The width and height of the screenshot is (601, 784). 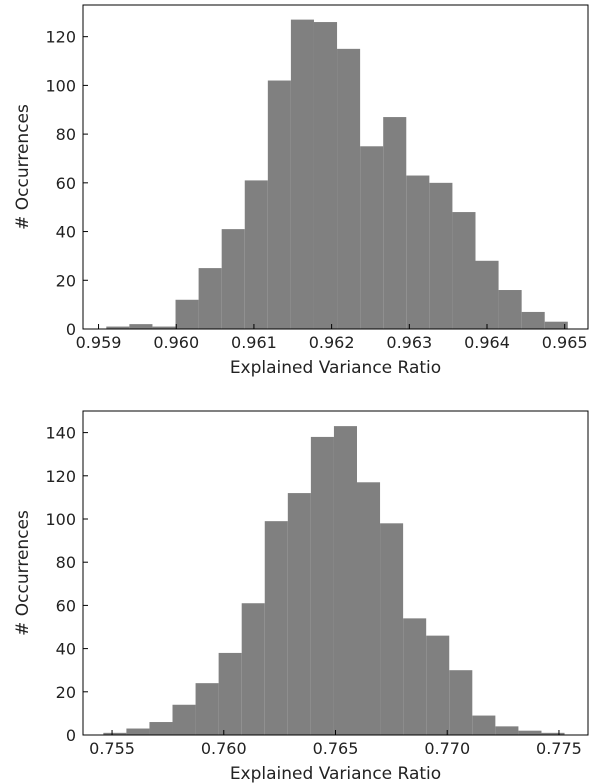 I want to click on x-tick-label: 0.775, so click(x=559, y=748).